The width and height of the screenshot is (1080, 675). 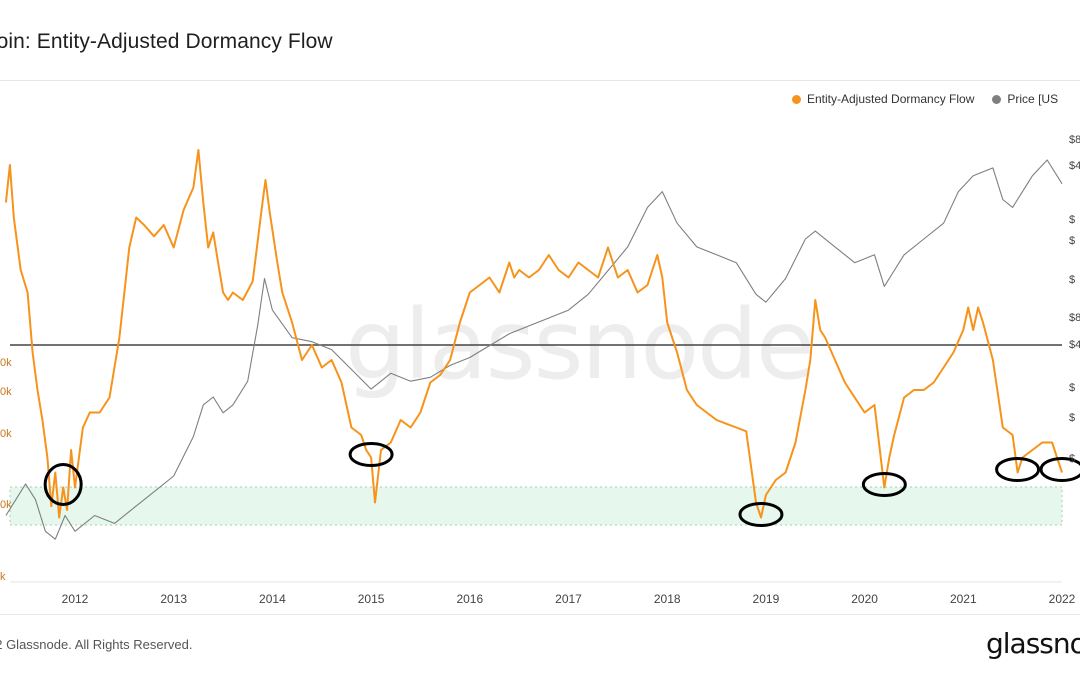 I want to click on left-tick-label: k, so click(x=3, y=577).